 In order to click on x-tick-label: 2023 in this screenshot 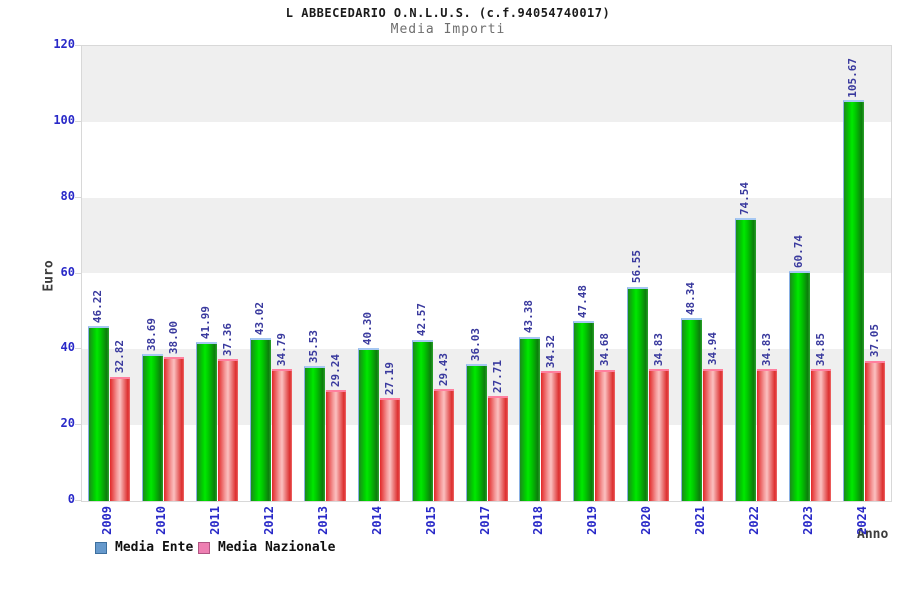, I will do `click(808, 520)`.